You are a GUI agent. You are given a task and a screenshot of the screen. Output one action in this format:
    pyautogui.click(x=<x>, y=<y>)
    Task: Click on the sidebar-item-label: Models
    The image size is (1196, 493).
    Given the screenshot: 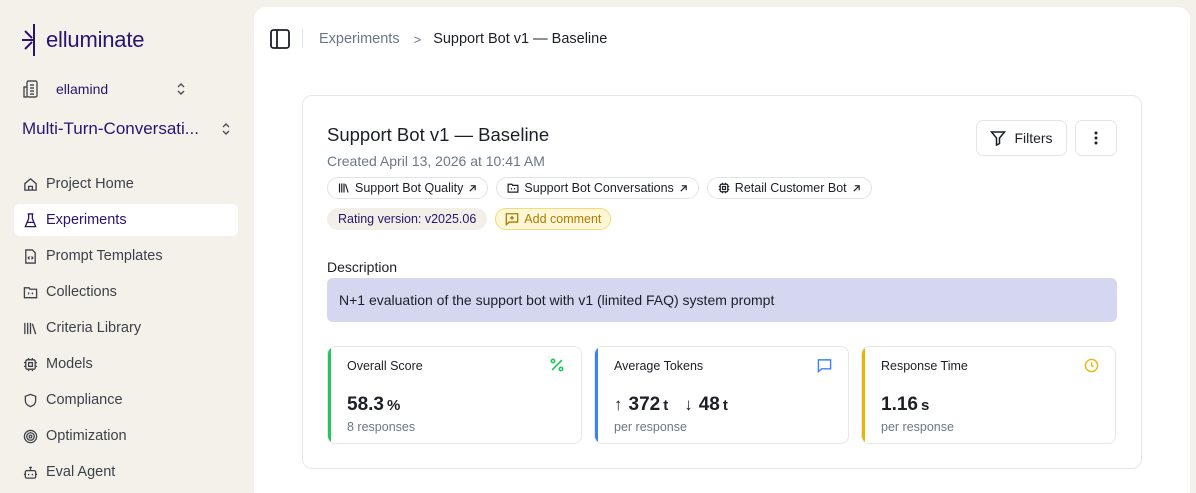 What is the action you would take?
    pyautogui.click(x=69, y=364)
    